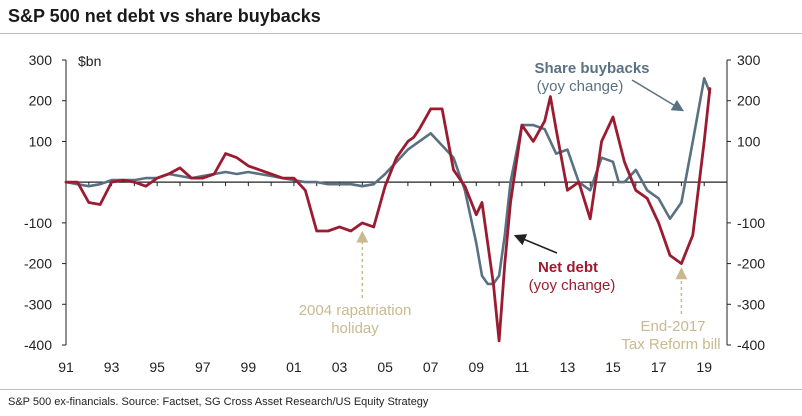  I want to click on y-tick-left: 100, so click(41, 141).